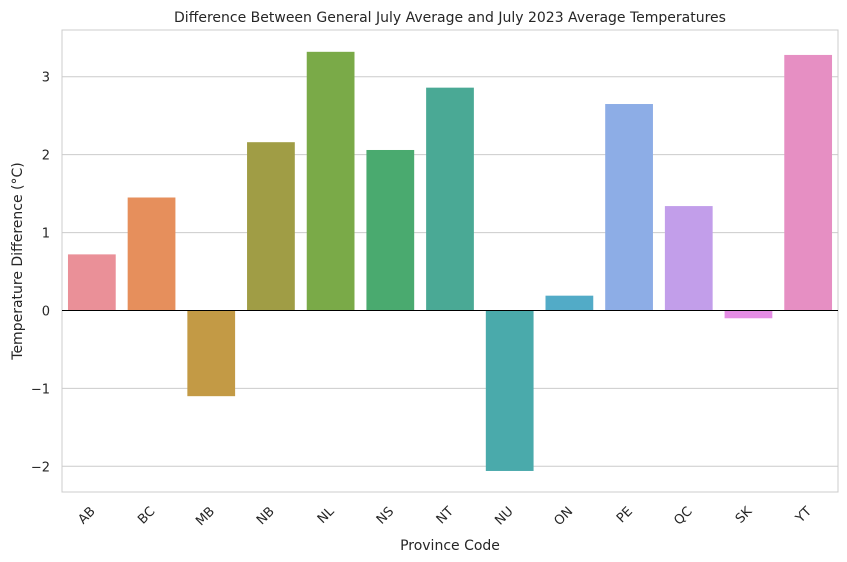  Describe the element at coordinates (509, 390) in the screenshot. I see `bar-nu` at that location.